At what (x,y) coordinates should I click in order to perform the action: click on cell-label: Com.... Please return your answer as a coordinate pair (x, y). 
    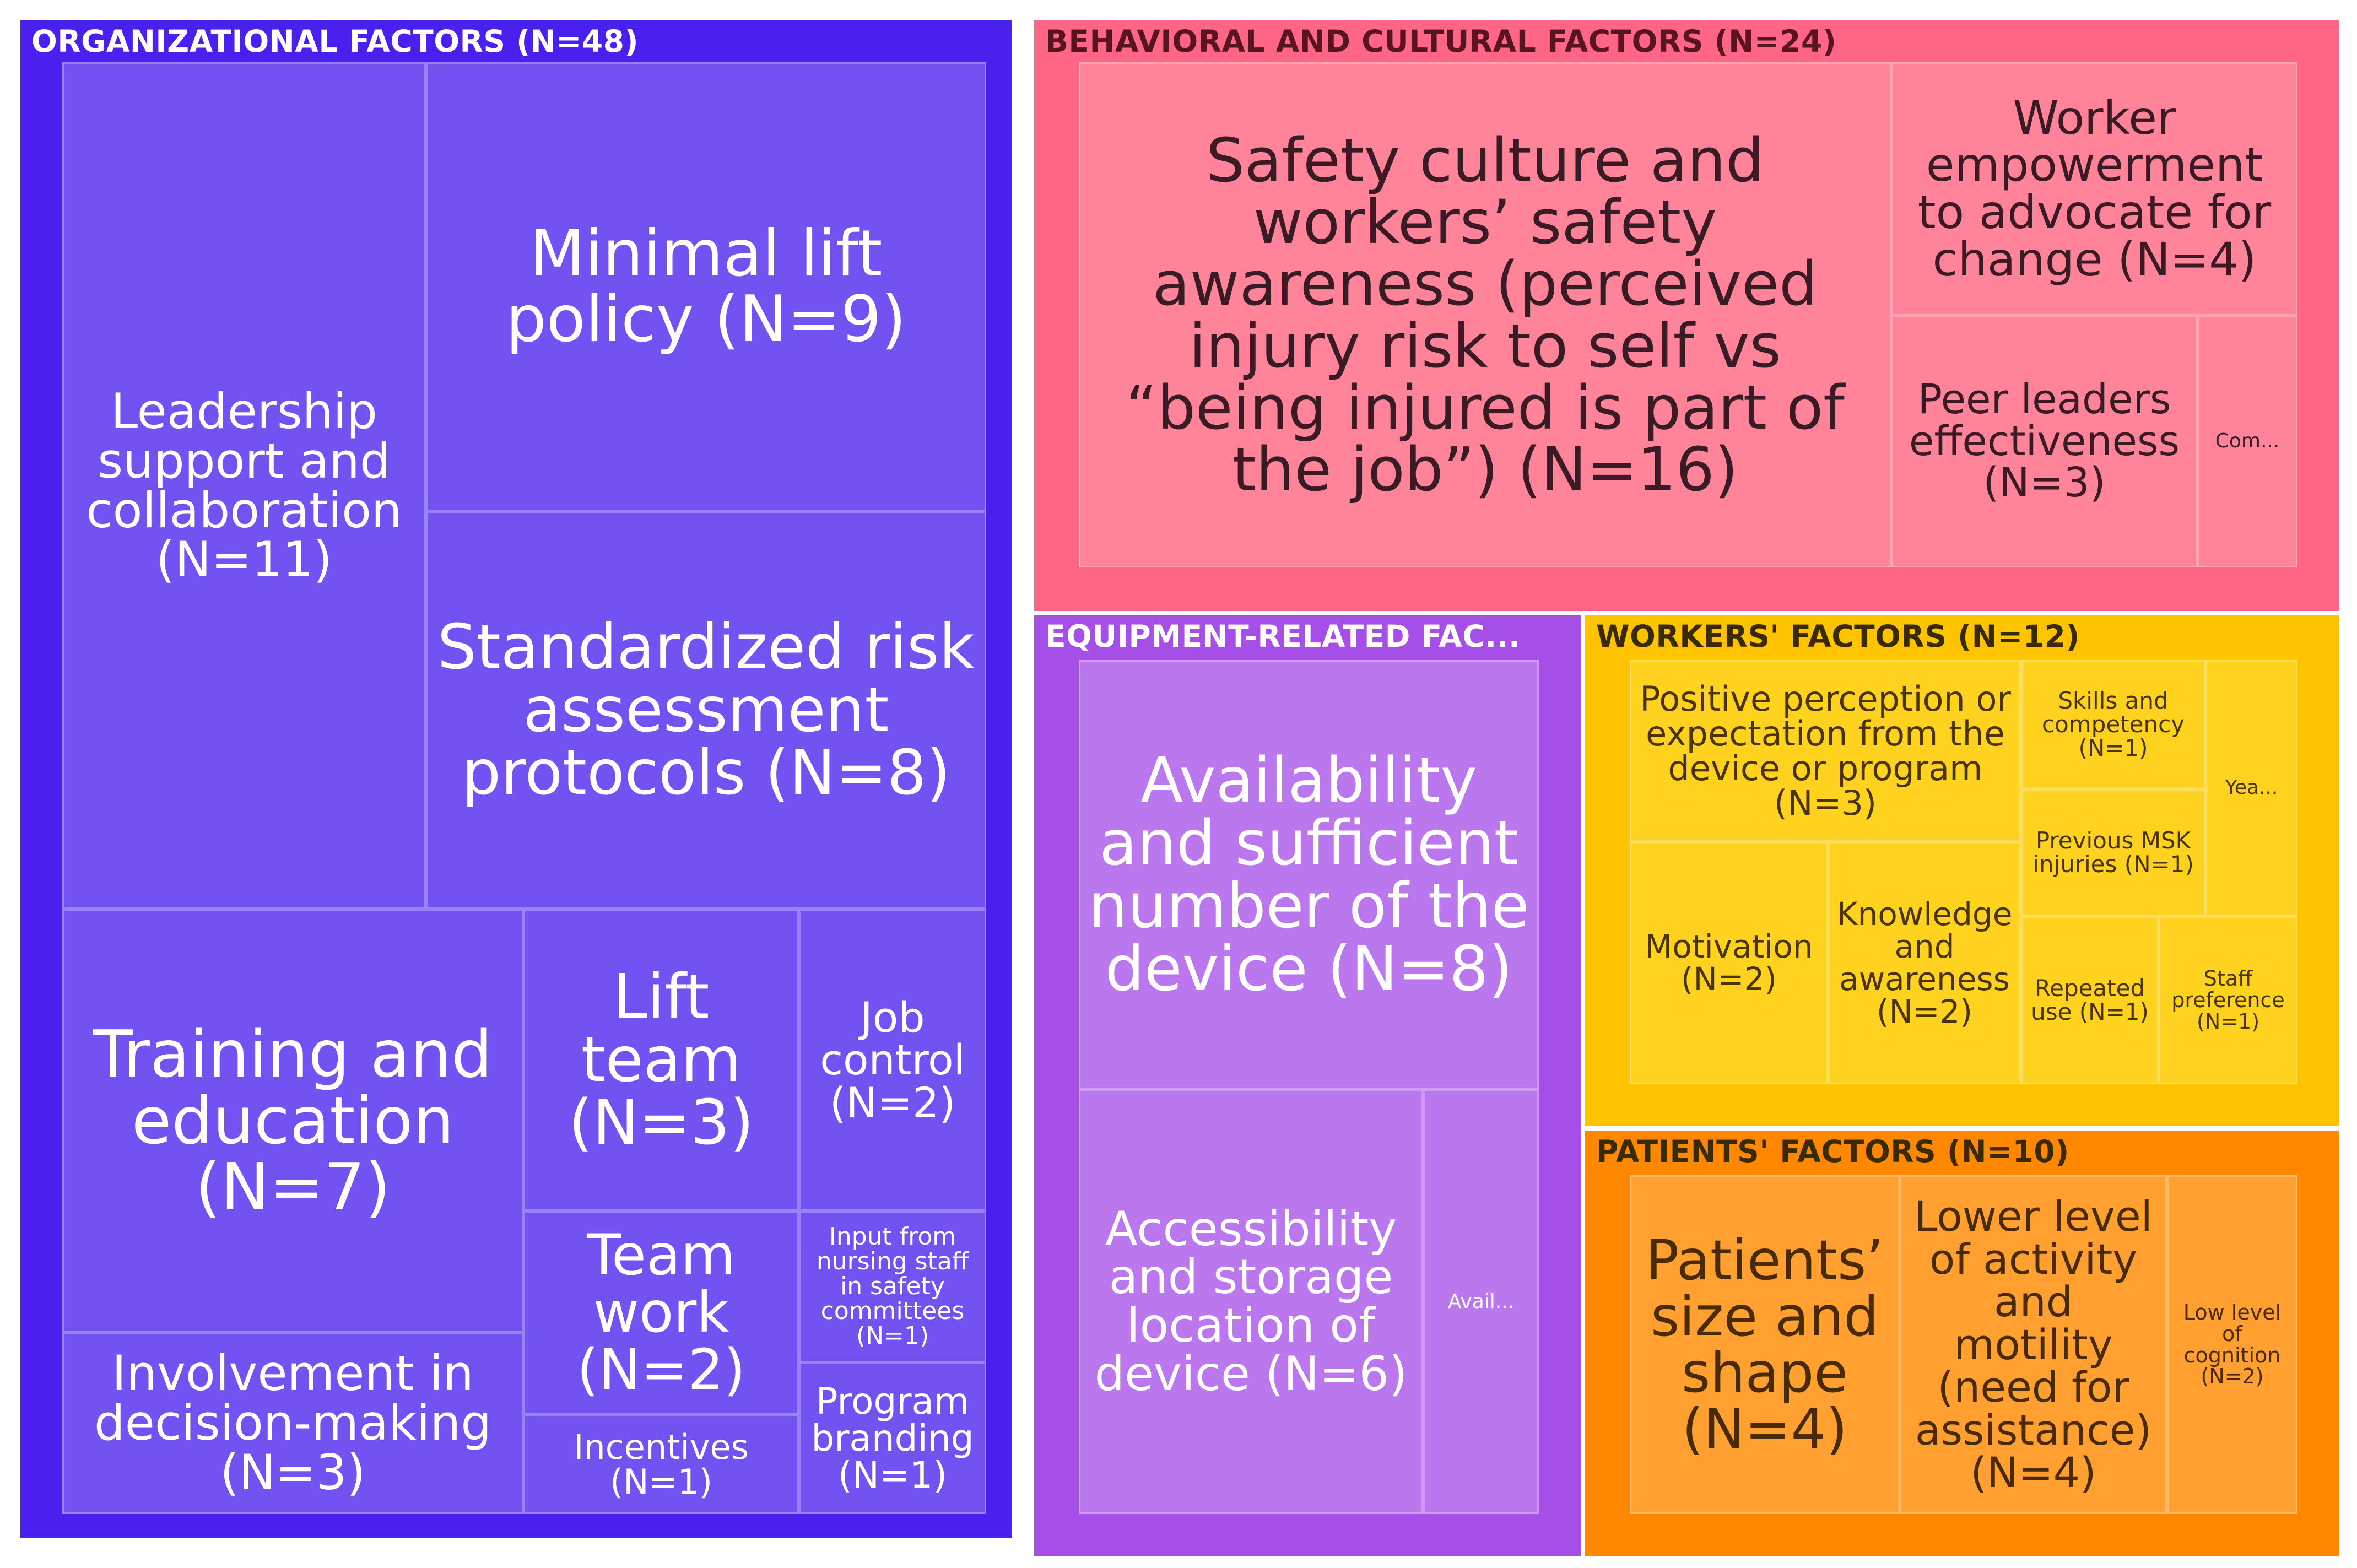
    Looking at the image, I should click on (2247, 441).